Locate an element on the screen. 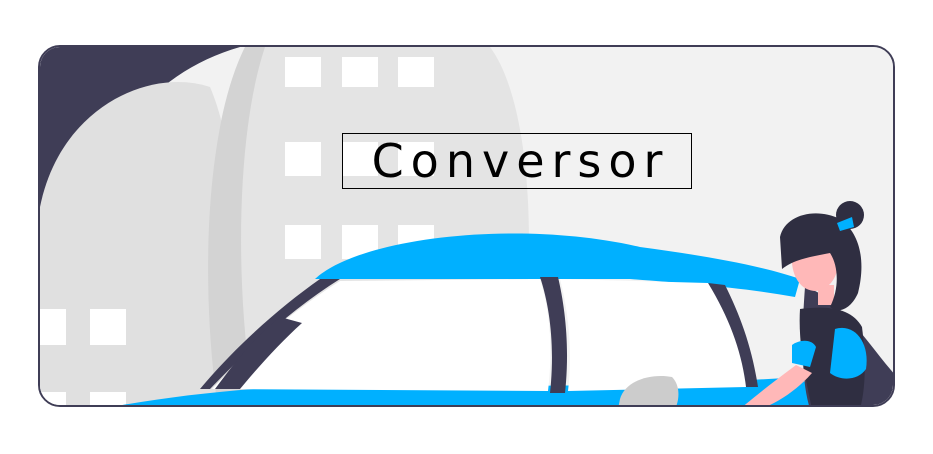  woman-figure is located at coordinates (818, 303).